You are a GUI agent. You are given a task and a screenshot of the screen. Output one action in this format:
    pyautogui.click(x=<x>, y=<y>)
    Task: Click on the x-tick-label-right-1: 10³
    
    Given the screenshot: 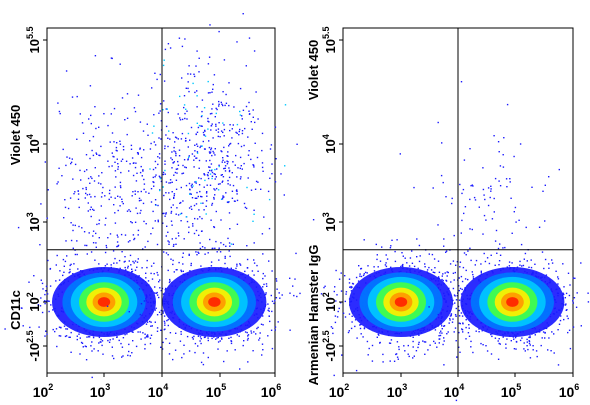 What is the action you would take?
    pyautogui.click(x=397, y=391)
    